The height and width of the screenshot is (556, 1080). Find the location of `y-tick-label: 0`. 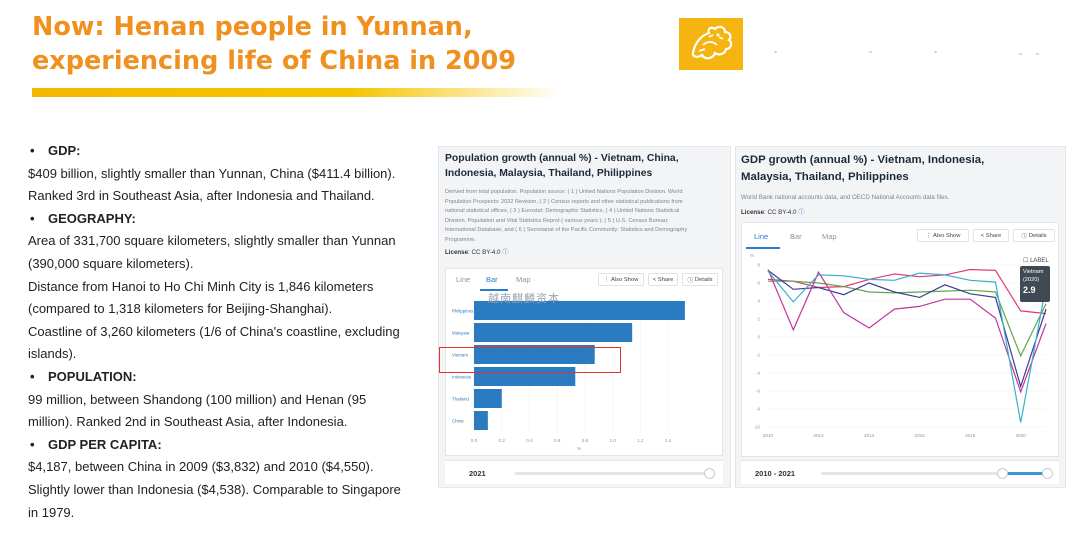

y-tick-label: 0 is located at coordinates (759, 337).